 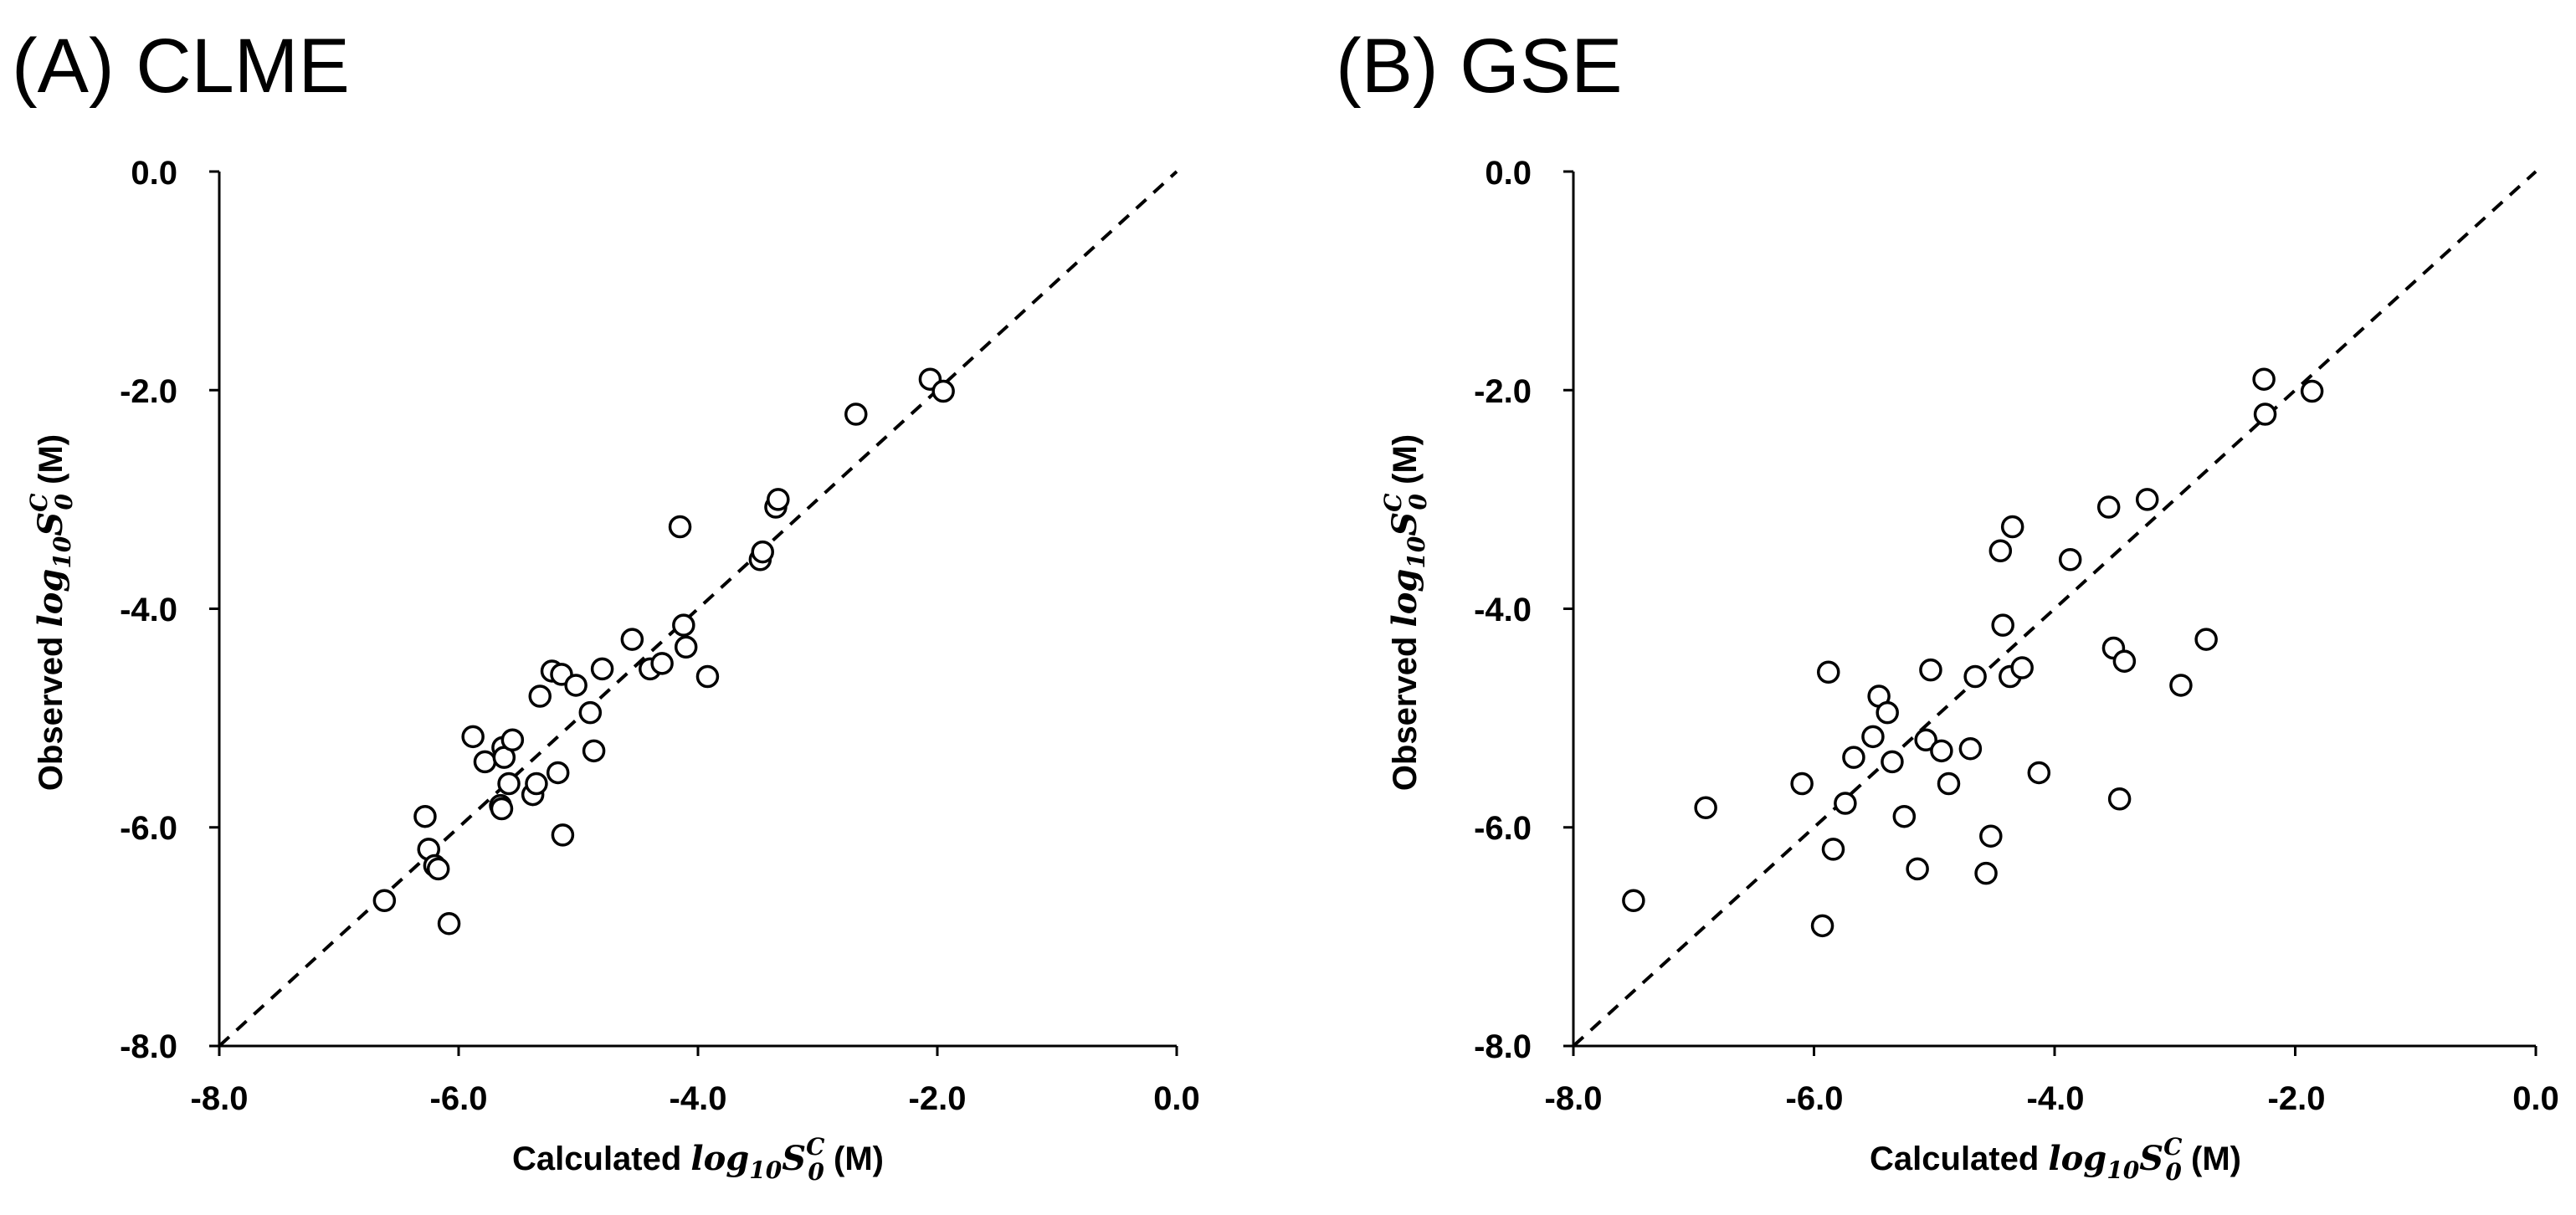 What do you see at coordinates (181, 66) in the screenshot?
I see `panel-title: (A) CLME` at bounding box center [181, 66].